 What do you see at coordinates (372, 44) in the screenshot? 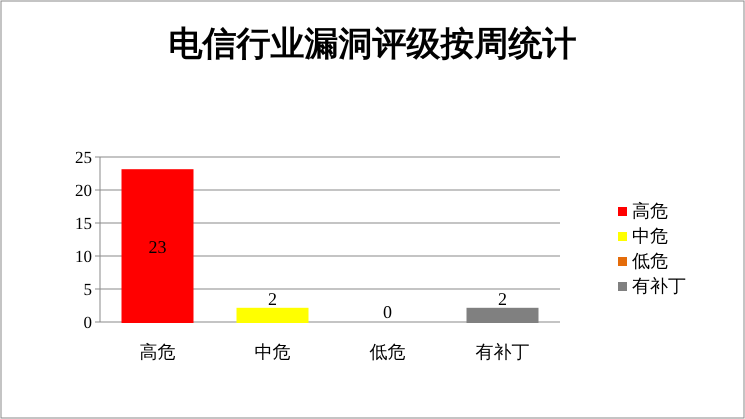
I see `chart-title: 电信行业漏洞评级按周统计` at bounding box center [372, 44].